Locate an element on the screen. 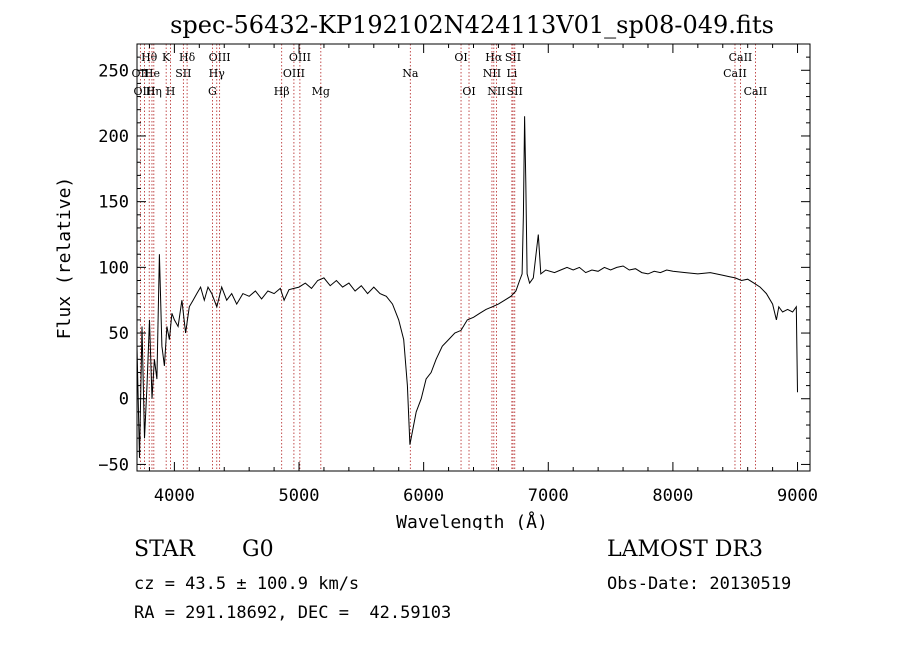  marker-label: Mg is located at coordinates (321, 91).